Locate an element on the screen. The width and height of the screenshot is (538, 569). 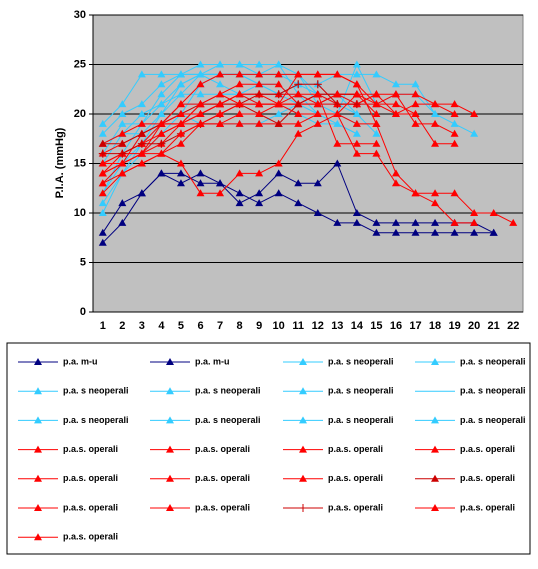
x-tick-label: 8 is located at coordinates (240, 326).